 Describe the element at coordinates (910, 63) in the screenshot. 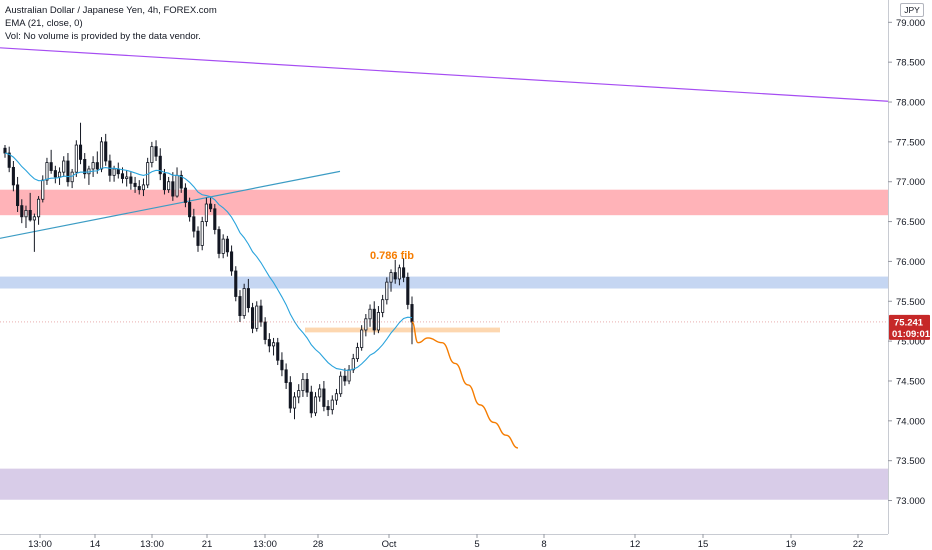

I see `y-tick-label: 78.500` at that location.